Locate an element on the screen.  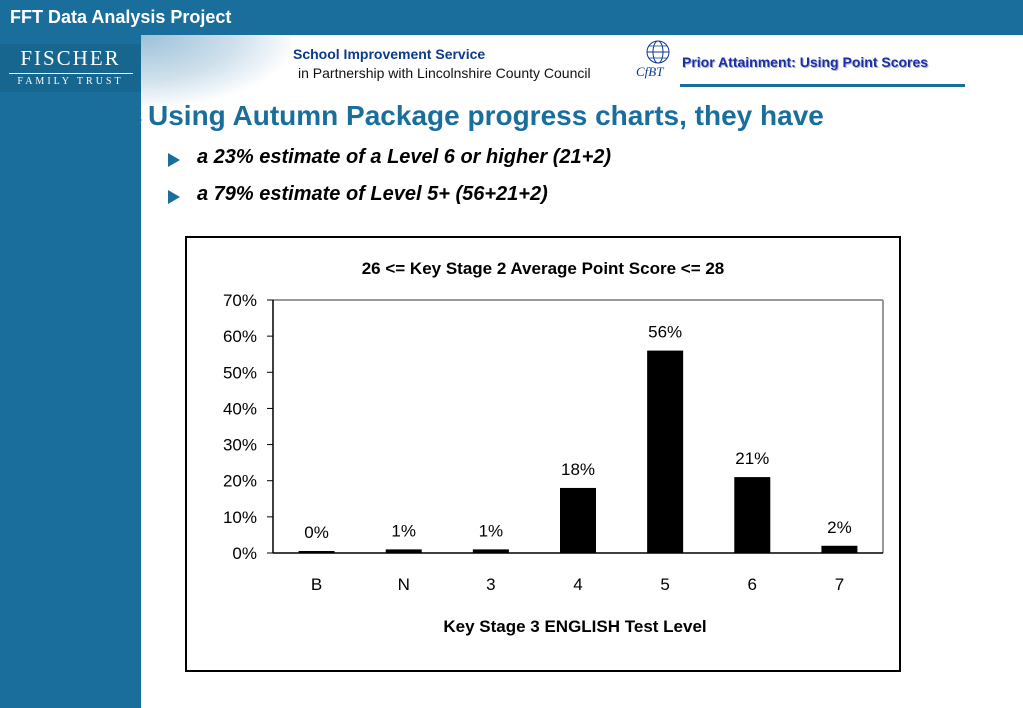
y-tick-label: 30% is located at coordinates (240, 445).